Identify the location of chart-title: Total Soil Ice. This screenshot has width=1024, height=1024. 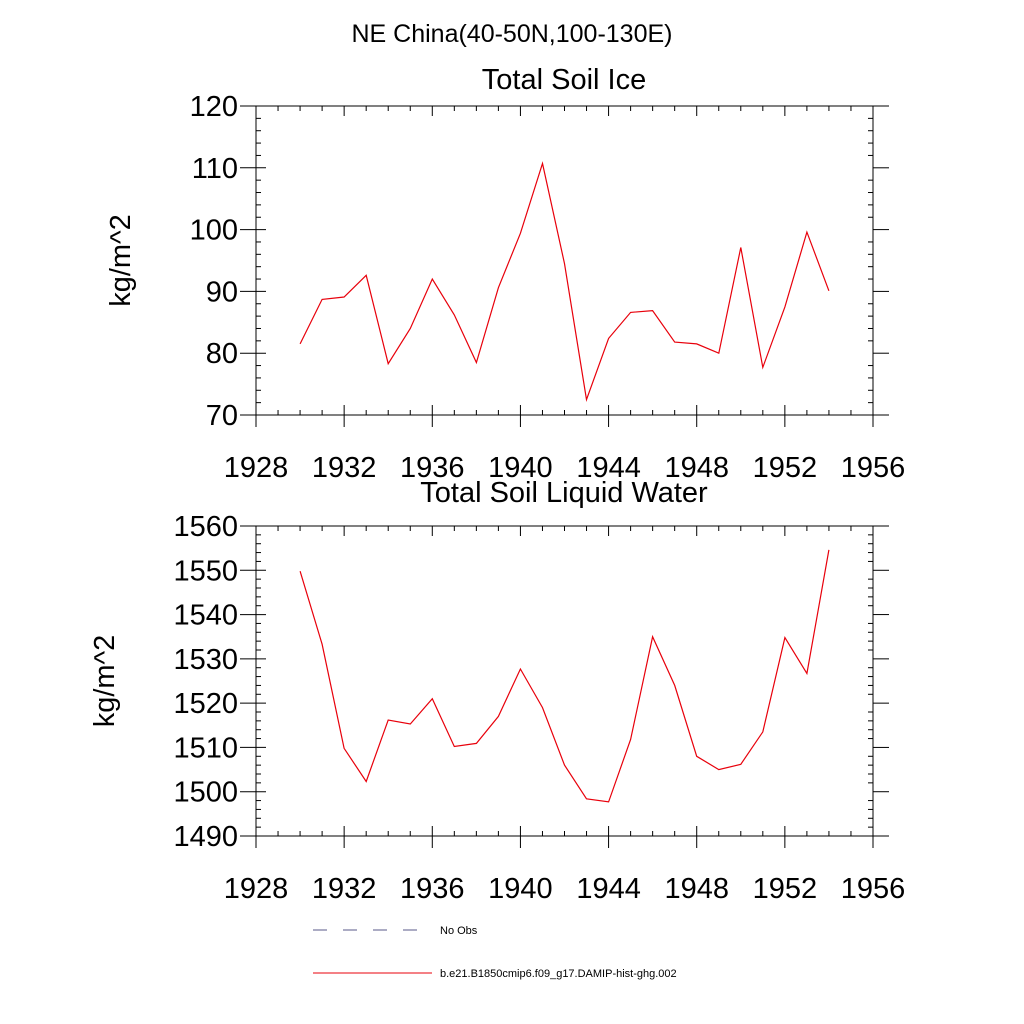
(564, 80).